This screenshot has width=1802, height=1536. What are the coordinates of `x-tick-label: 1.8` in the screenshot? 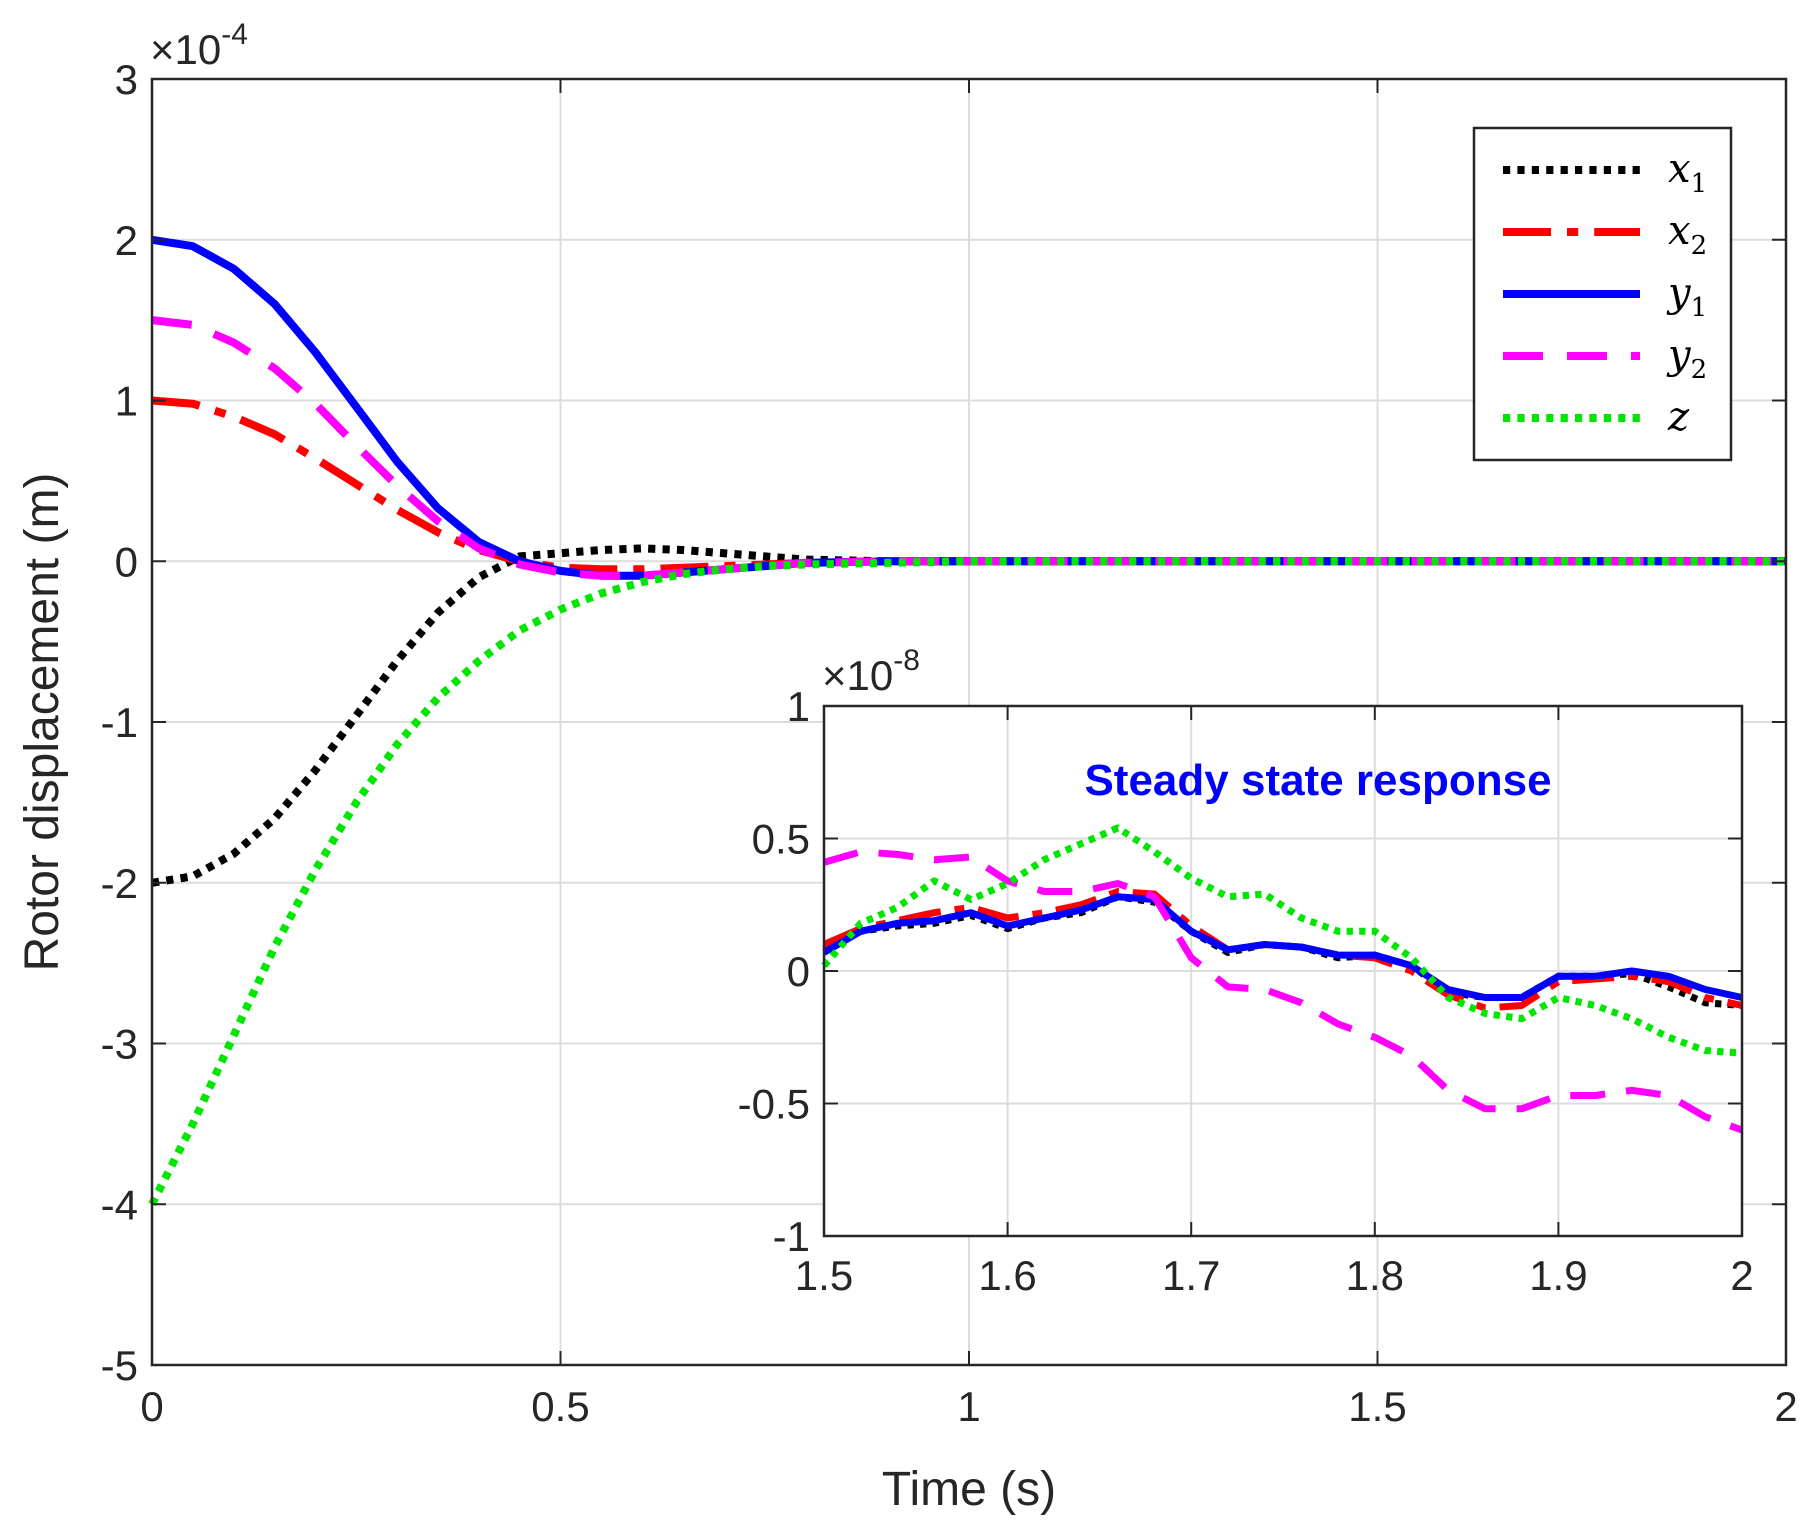 It's located at (1375, 1275).